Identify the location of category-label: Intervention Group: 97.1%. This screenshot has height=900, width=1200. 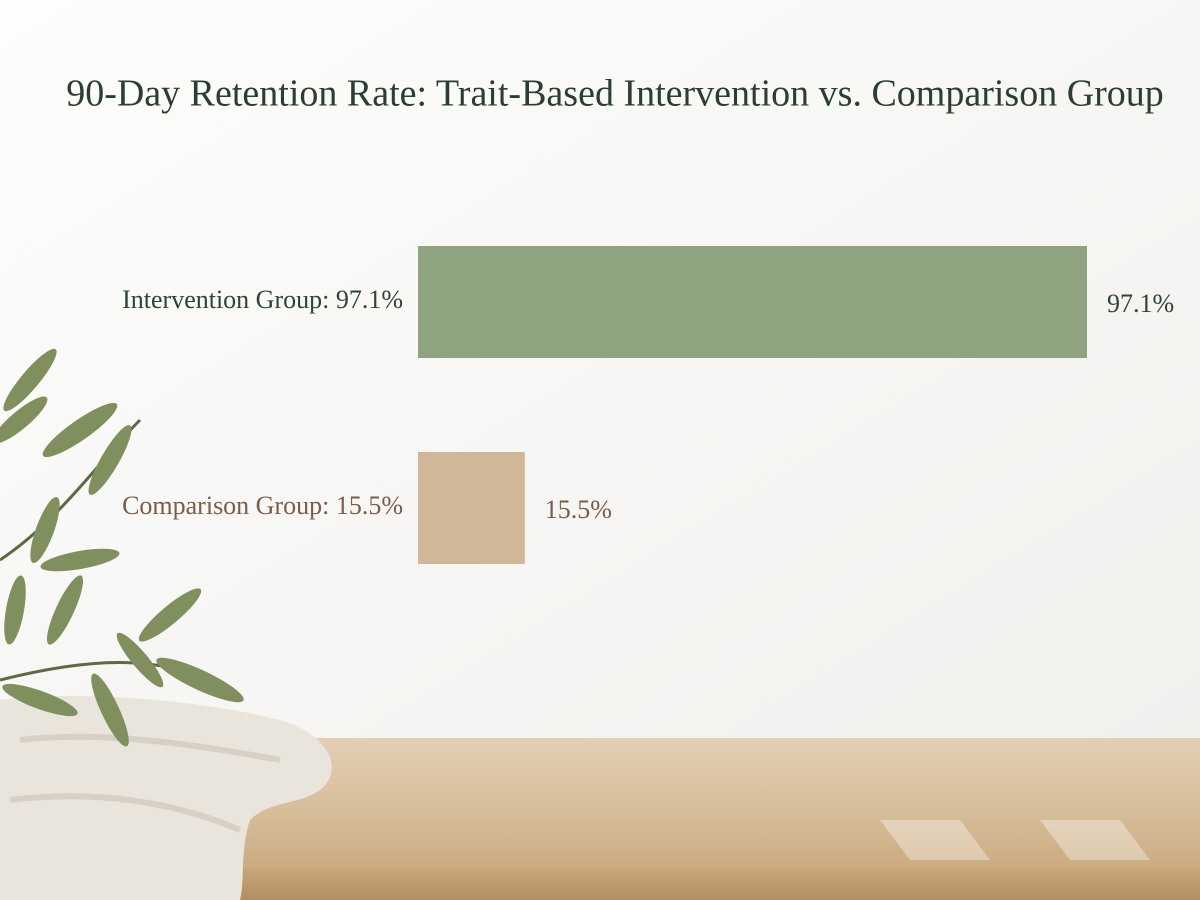
(262, 299).